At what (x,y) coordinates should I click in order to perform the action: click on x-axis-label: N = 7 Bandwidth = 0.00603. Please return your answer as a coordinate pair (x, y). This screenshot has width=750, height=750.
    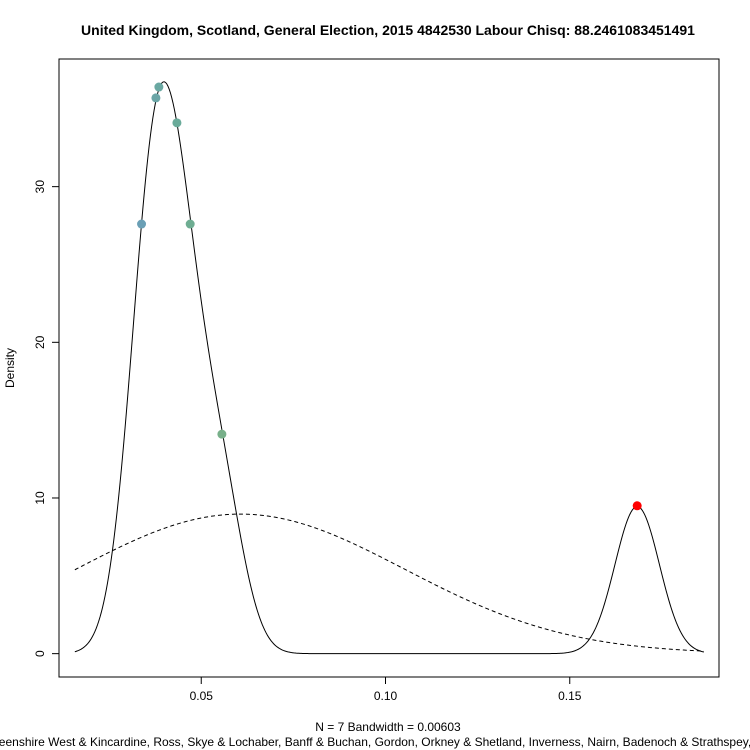
    Looking at the image, I should click on (388, 727).